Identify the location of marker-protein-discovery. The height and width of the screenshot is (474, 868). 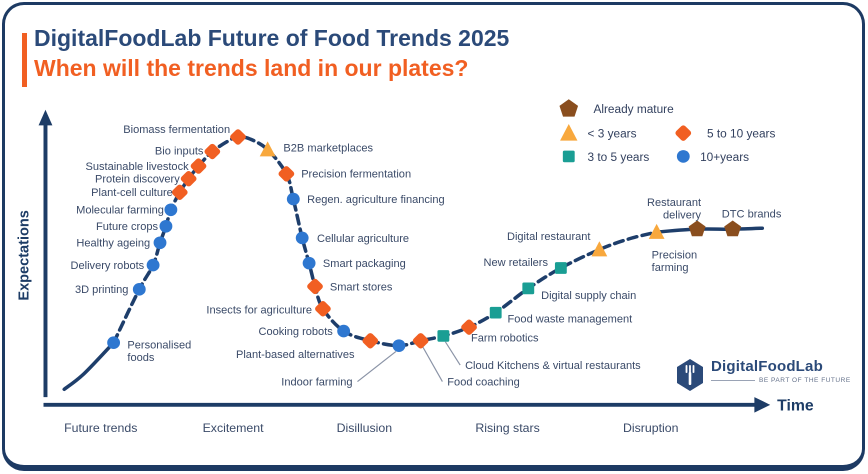
(188, 178).